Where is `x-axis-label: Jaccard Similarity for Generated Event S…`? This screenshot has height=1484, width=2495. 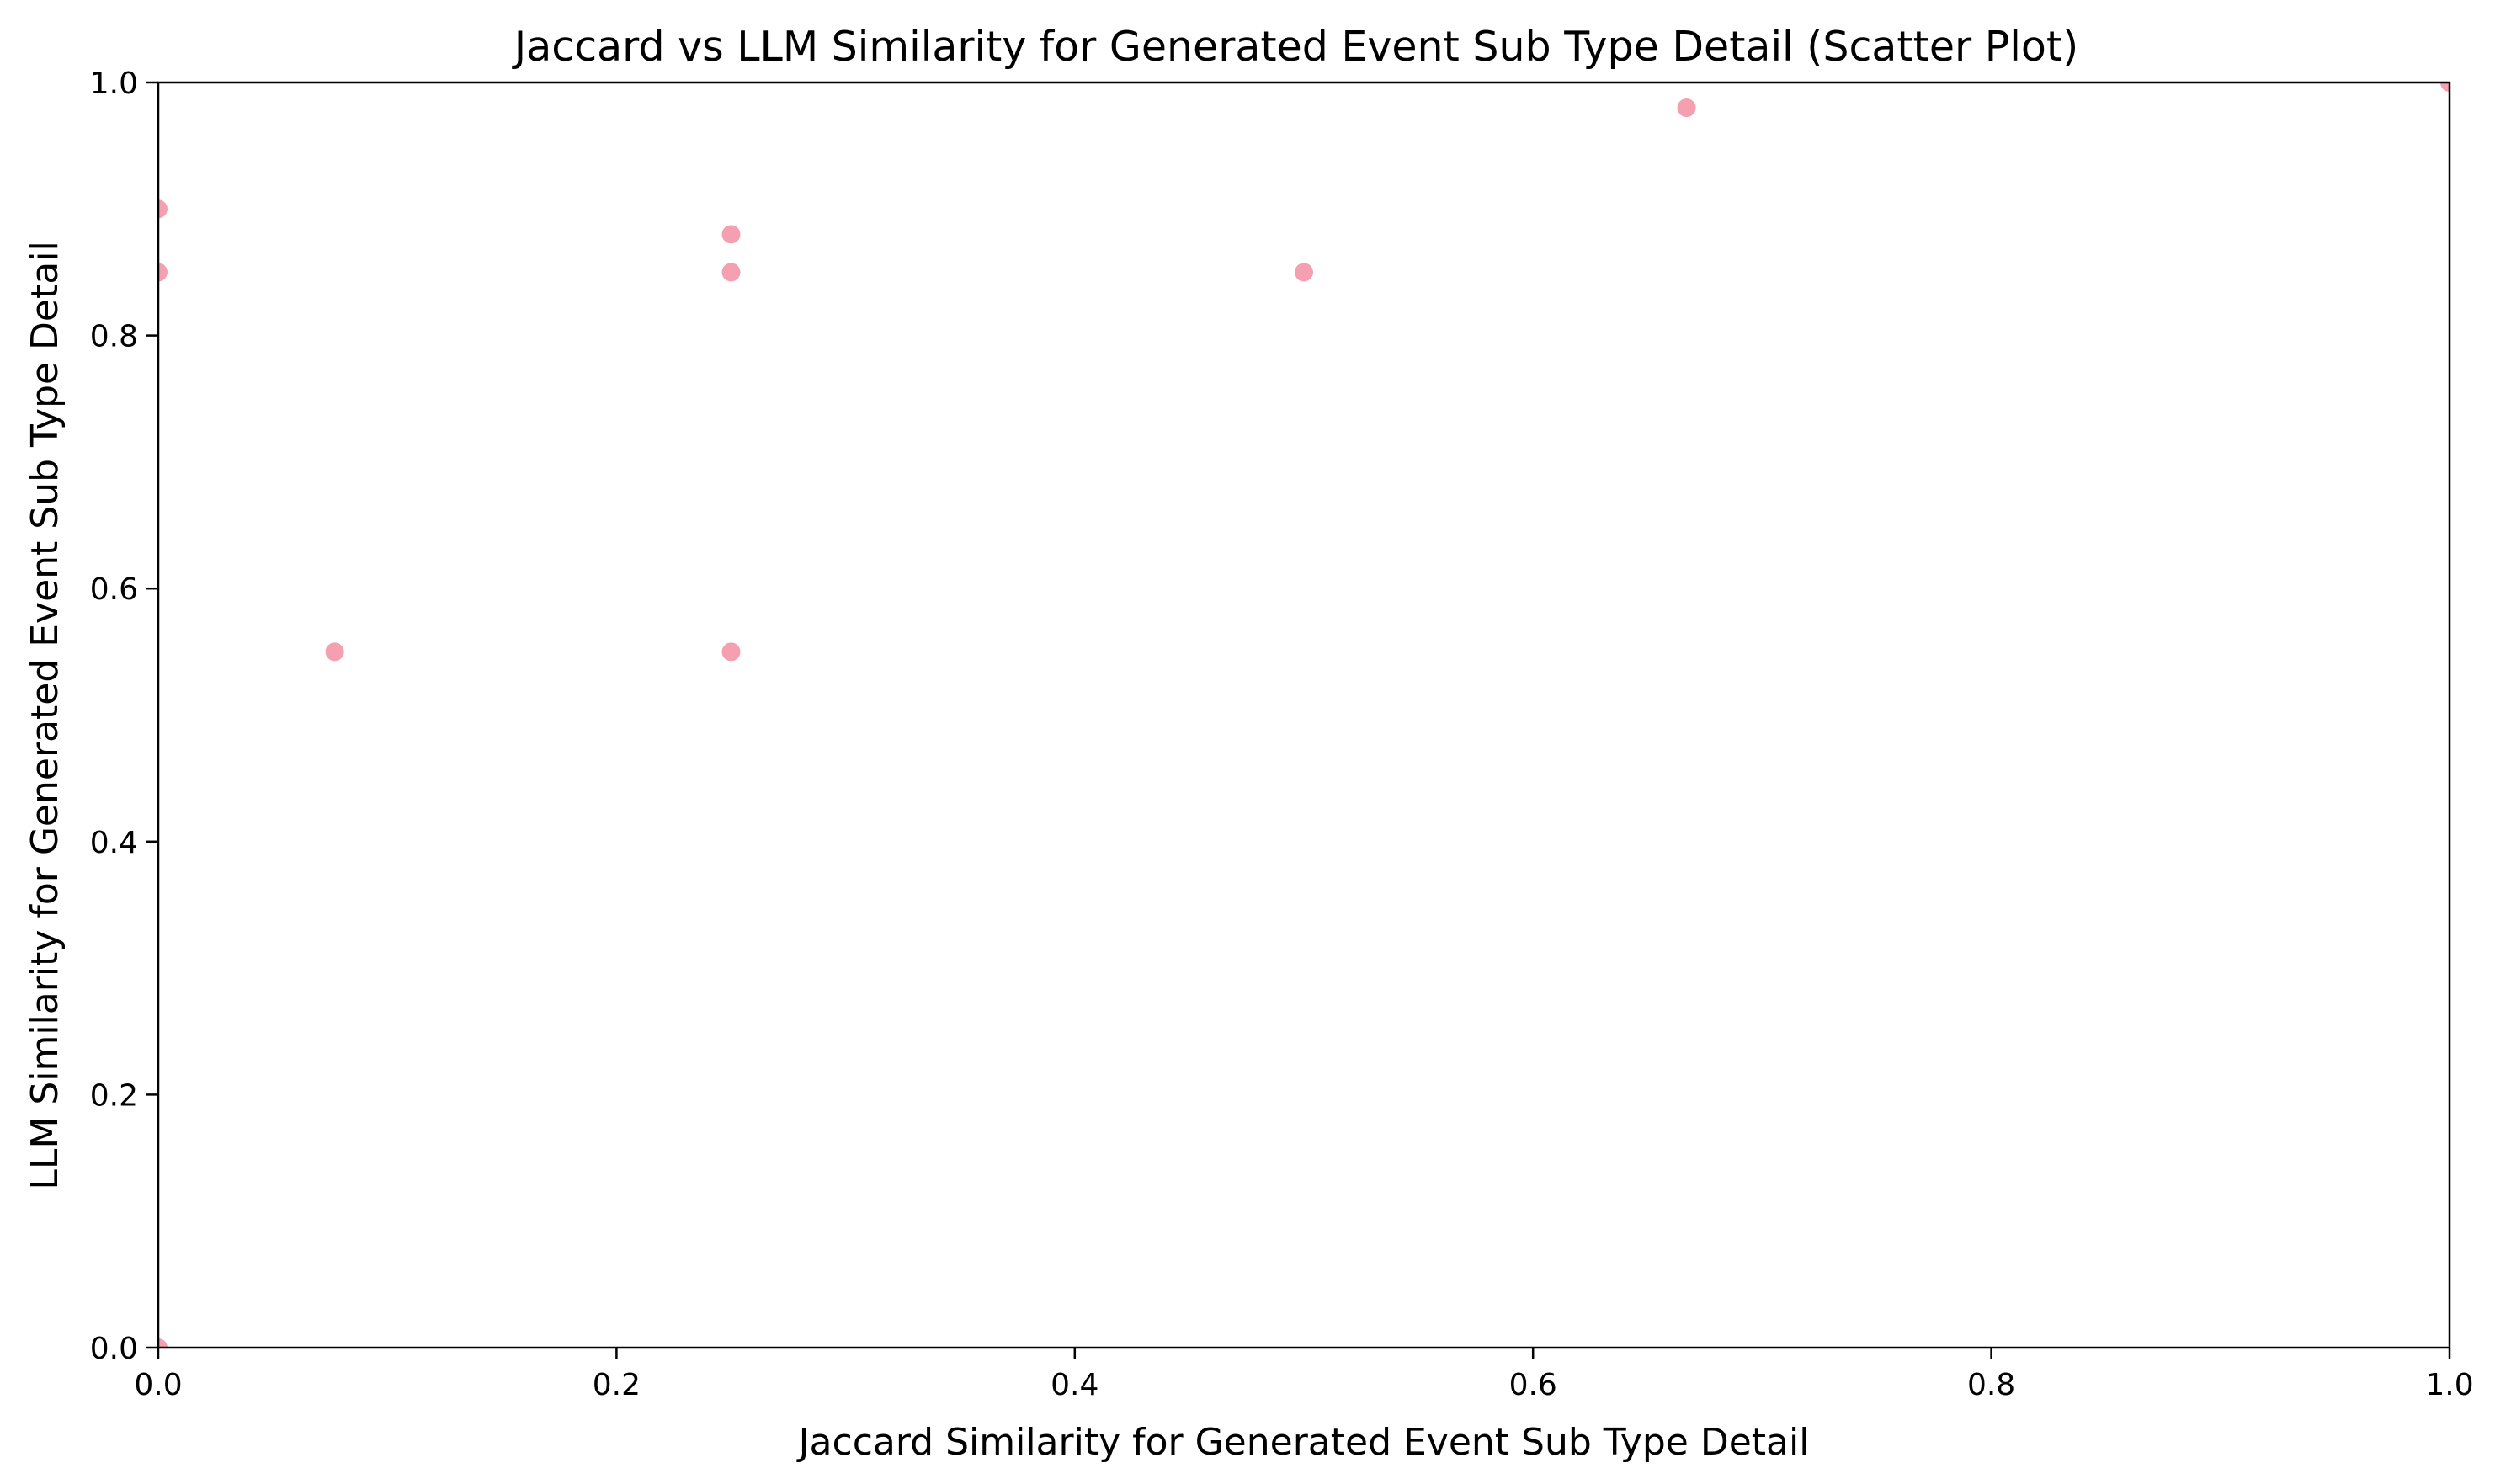
x-axis-label: Jaccard Similarity for Generated Event S… is located at coordinates (1303, 1442).